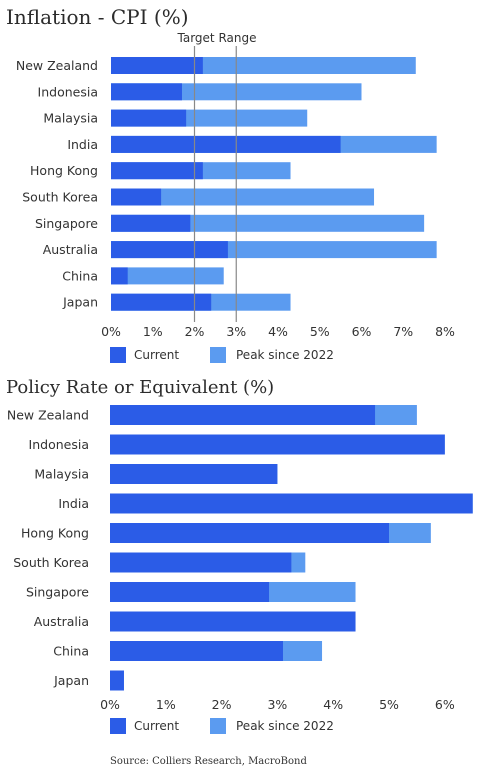  I want to click on policy-rate-bar-current-japan, so click(117, 680).